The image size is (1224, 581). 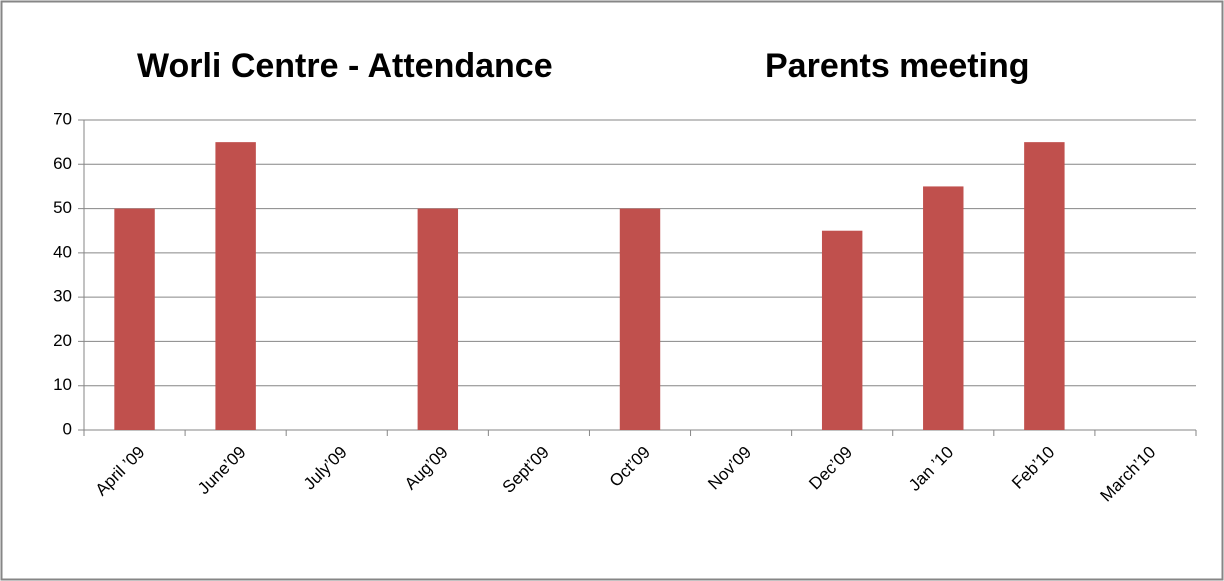 I want to click on chart-title: Worli Centre - Attendance, so click(x=345, y=66).